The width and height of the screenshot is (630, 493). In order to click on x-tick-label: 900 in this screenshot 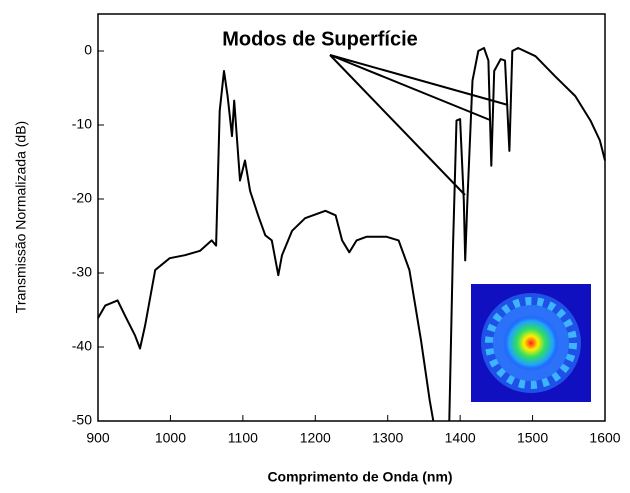, I will do `click(98, 438)`.